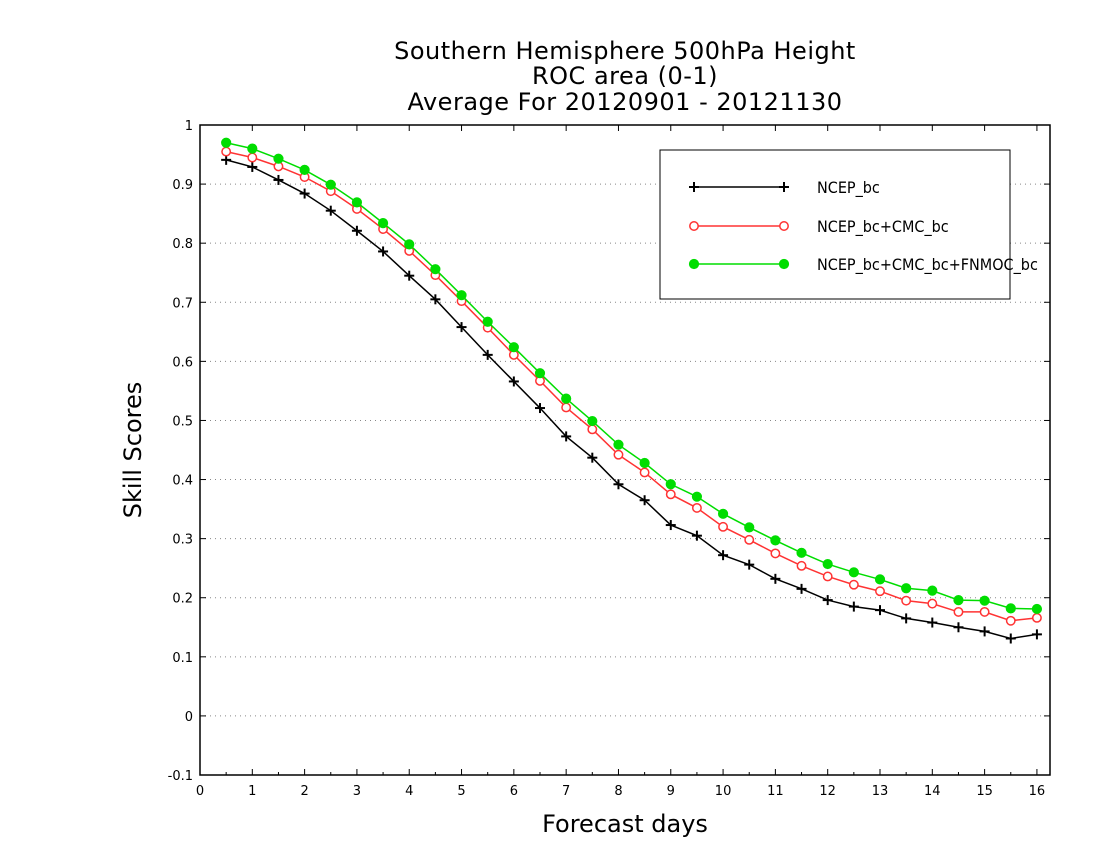 The image size is (1100, 850). Describe the element at coordinates (514, 791) in the screenshot. I see `x-tick-label: 6` at that location.